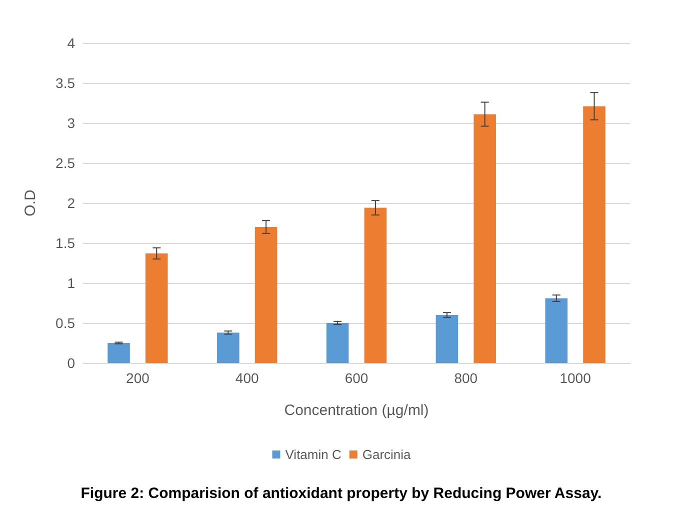 The width and height of the screenshot is (683, 519). What do you see at coordinates (71, 123) in the screenshot?
I see `y-tick-label: 3` at bounding box center [71, 123].